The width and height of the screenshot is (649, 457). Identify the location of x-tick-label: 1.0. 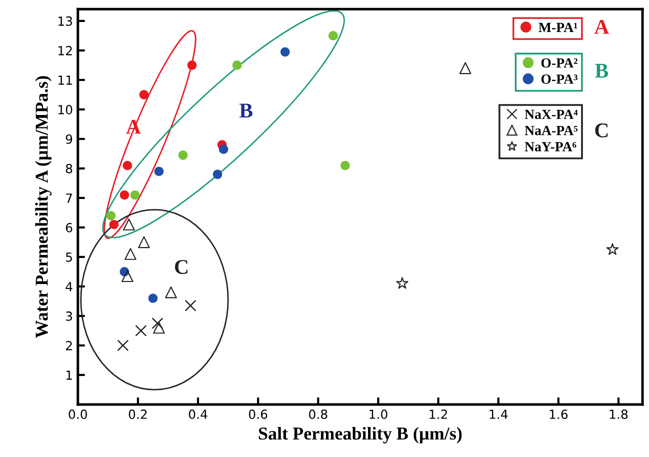
(379, 414).